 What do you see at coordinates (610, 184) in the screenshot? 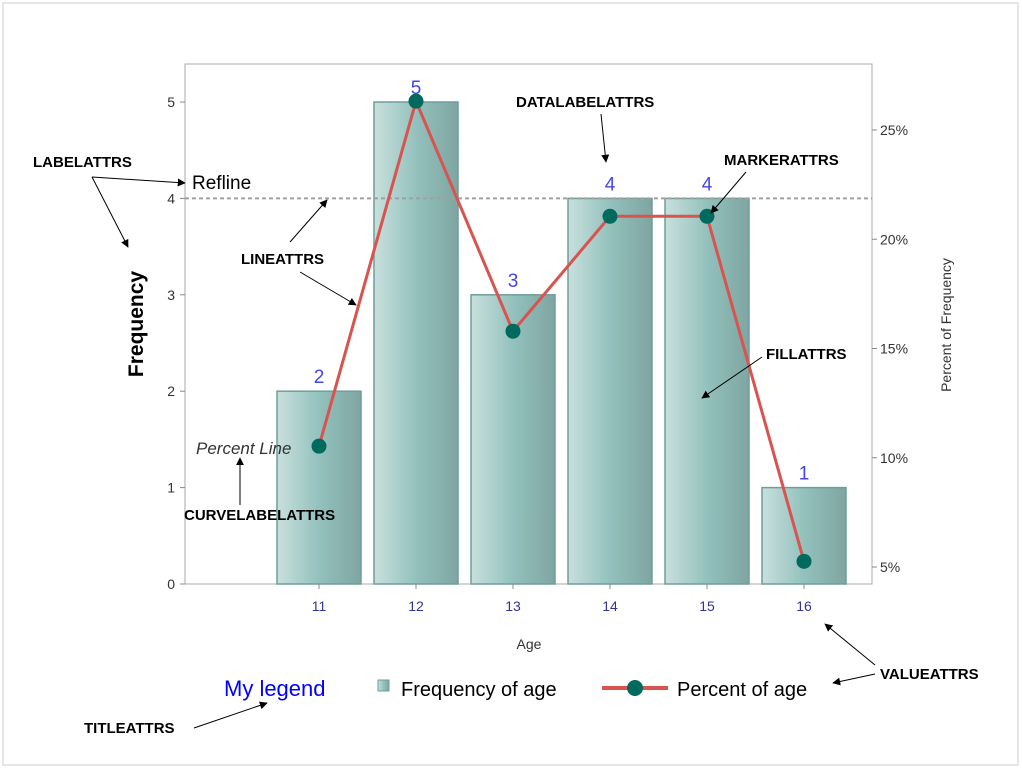
I see `data-label-14: 4` at bounding box center [610, 184].